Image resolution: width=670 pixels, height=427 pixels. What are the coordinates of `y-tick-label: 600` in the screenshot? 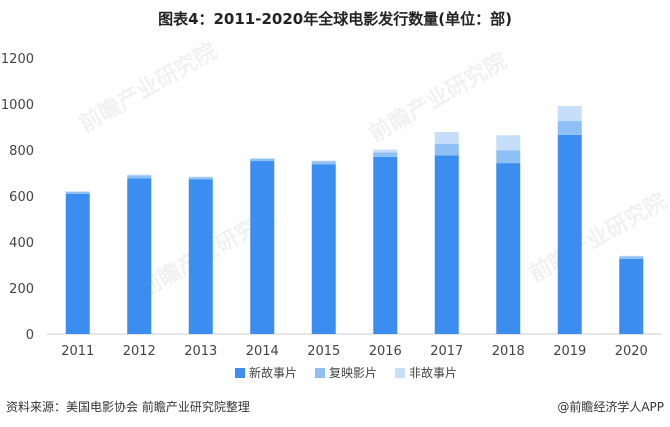 It's located at (21, 197).